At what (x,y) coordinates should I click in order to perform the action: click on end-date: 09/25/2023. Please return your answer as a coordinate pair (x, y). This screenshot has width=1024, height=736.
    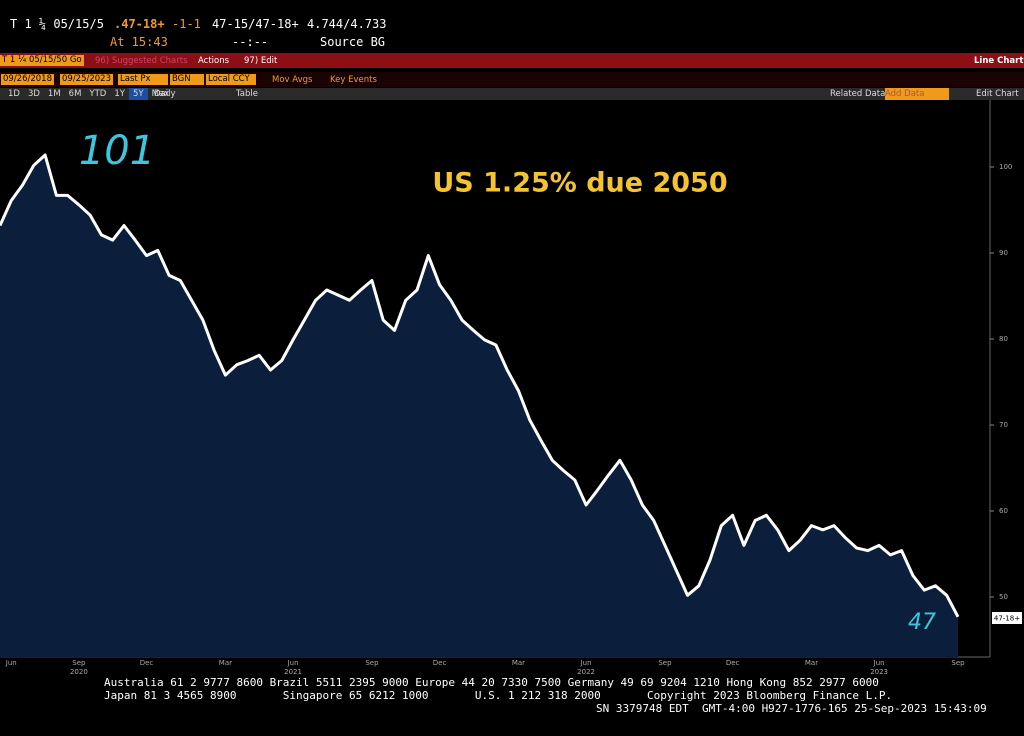
    Looking at the image, I should click on (86, 79).